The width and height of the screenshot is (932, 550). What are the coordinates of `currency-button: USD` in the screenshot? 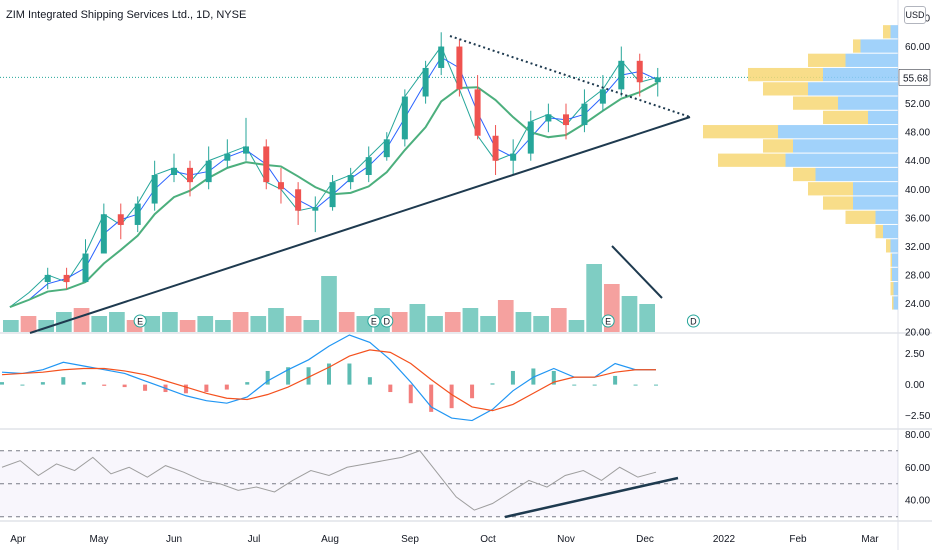 It's located at (915, 15).